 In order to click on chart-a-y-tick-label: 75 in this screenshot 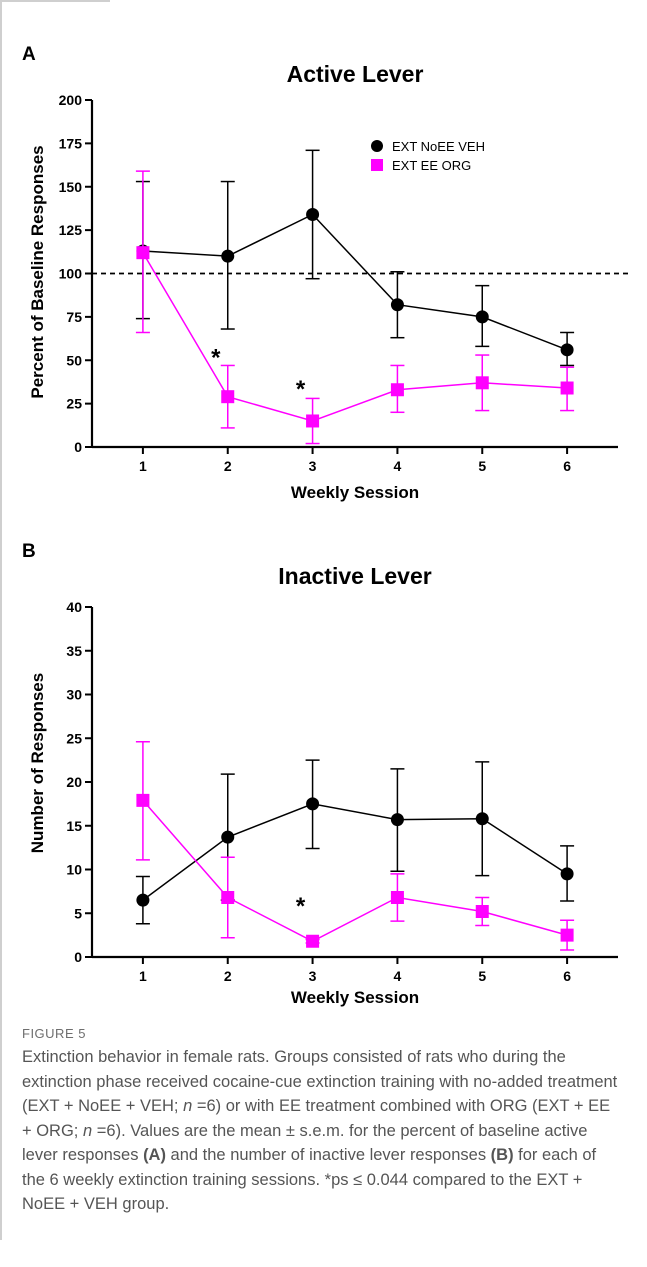, I will do `click(74, 317)`.